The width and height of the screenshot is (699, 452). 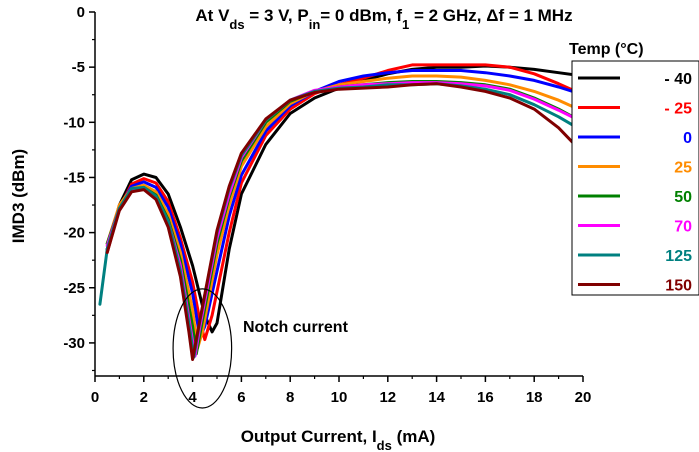 What do you see at coordinates (606, 49) in the screenshot?
I see `legend-title: Temp (°C)` at bounding box center [606, 49].